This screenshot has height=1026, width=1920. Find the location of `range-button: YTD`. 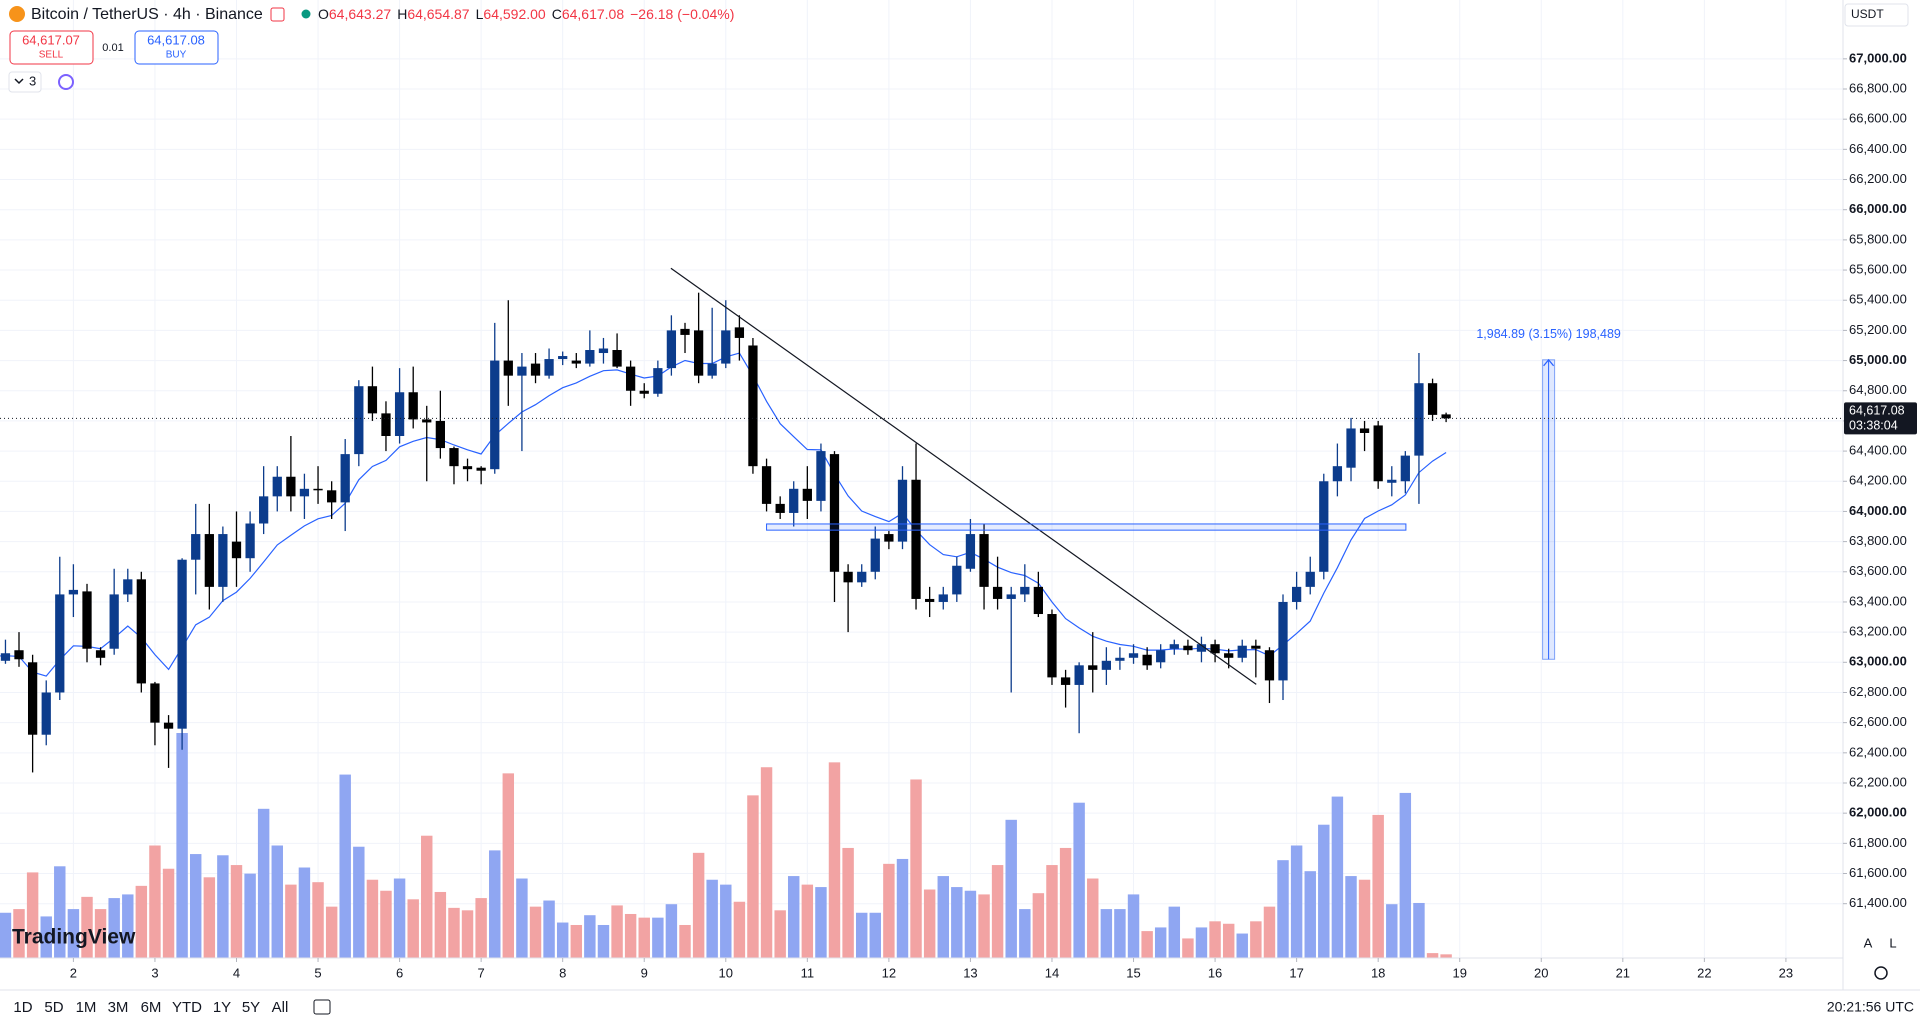

range-button: YTD is located at coordinates (187, 1007).